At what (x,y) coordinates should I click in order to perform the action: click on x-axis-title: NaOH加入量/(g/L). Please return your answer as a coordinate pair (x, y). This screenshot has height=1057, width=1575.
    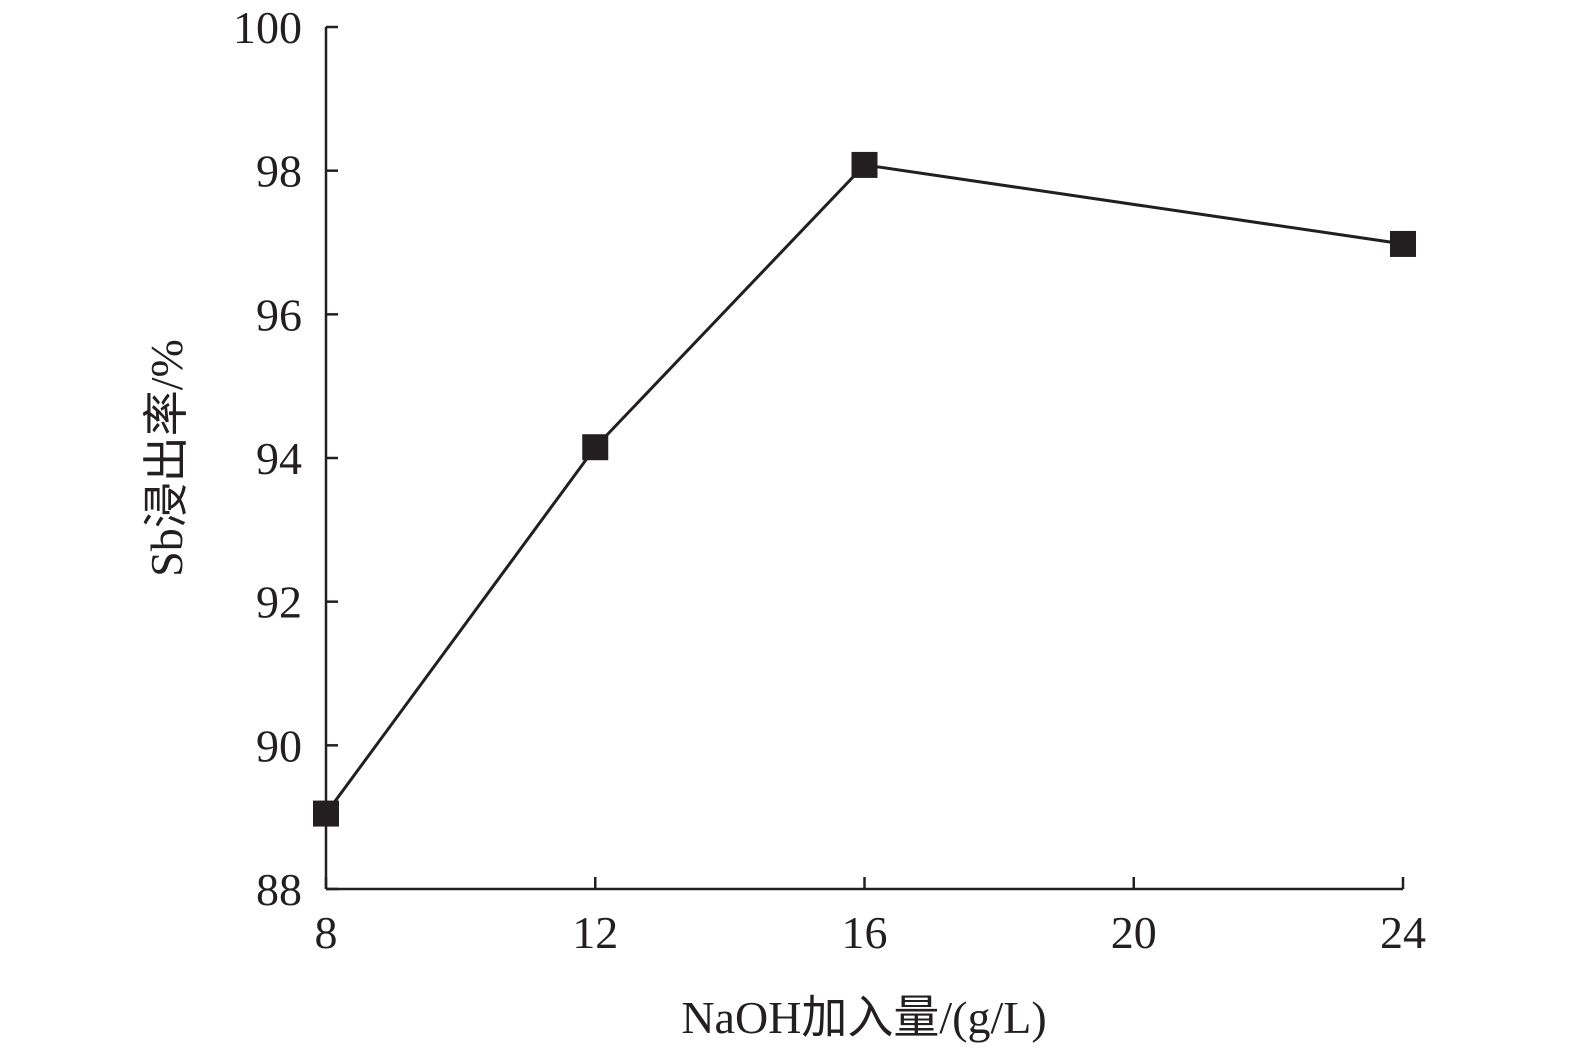
    Looking at the image, I should click on (863, 1017).